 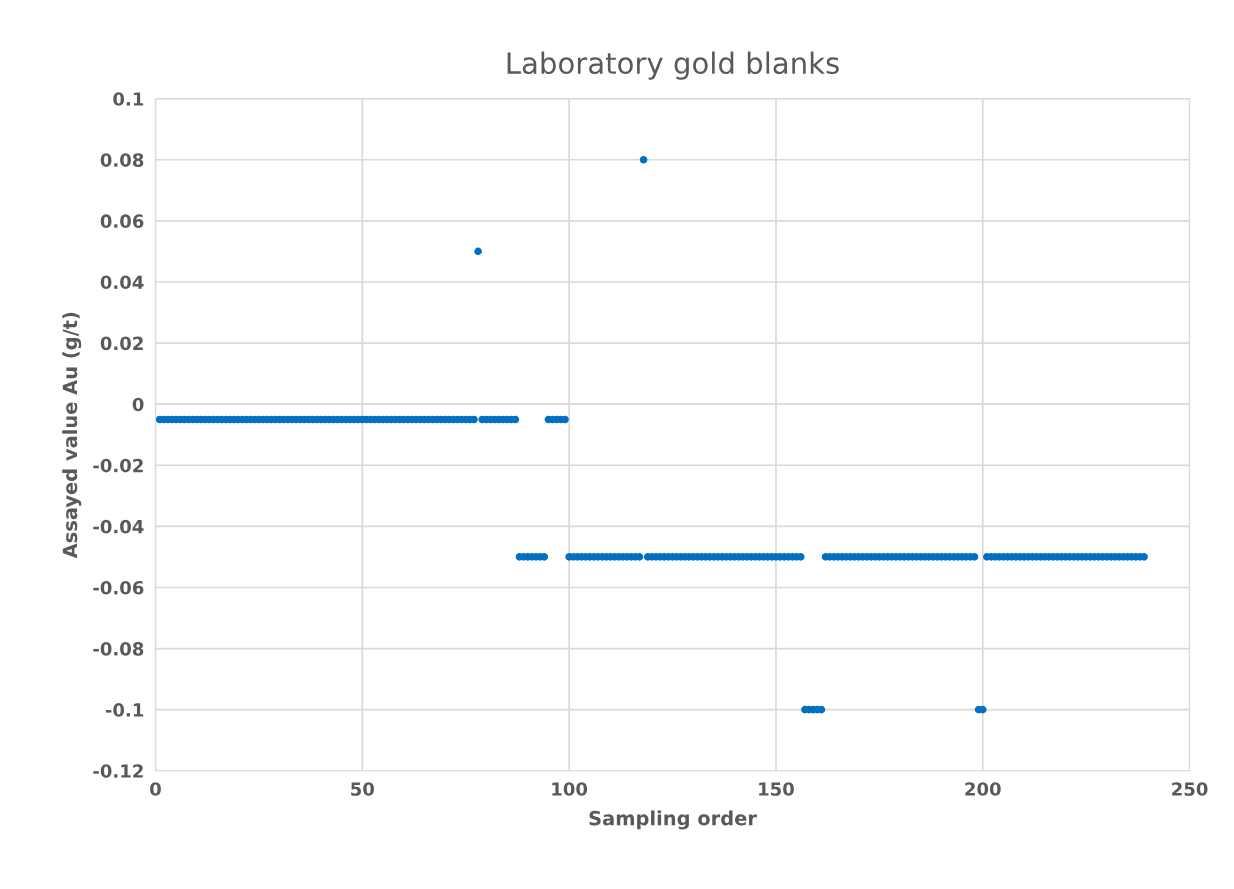 I want to click on chart-title: Laboratory gold blanks, so click(x=673, y=65).